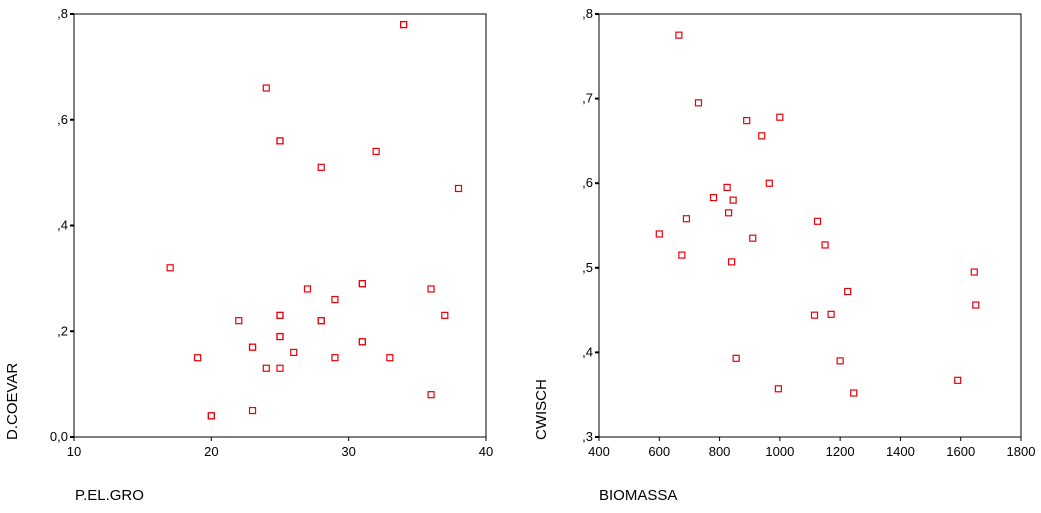 The height and width of the screenshot is (513, 1041). What do you see at coordinates (840, 451) in the screenshot?
I see `x-tick-label: 1200` at bounding box center [840, 451].